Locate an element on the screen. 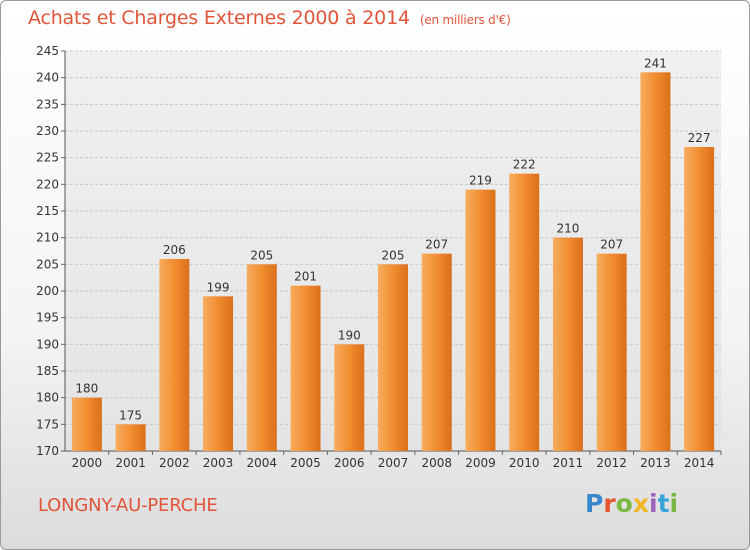 The width and height of the screenshot is (750, 550). y-tick-label: 175 is located at coordinates (47, 424).